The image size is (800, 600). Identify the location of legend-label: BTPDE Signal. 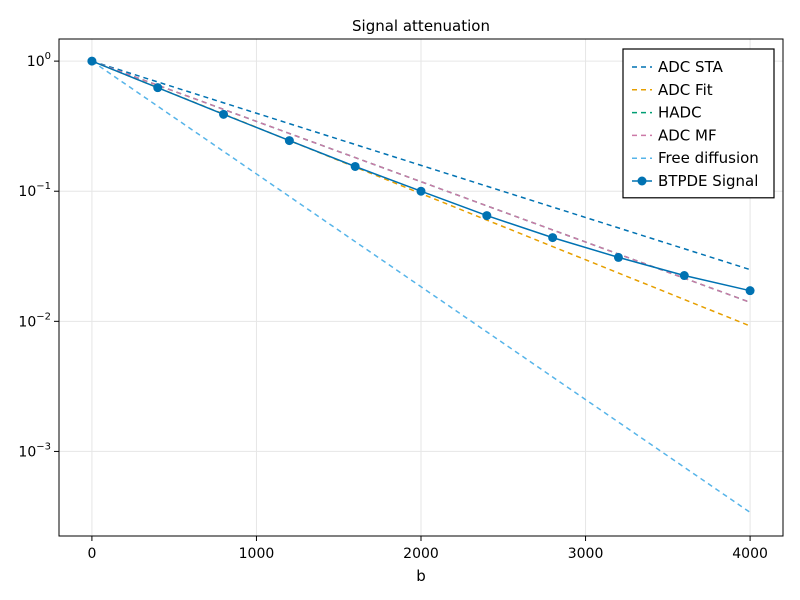
(708, 181).